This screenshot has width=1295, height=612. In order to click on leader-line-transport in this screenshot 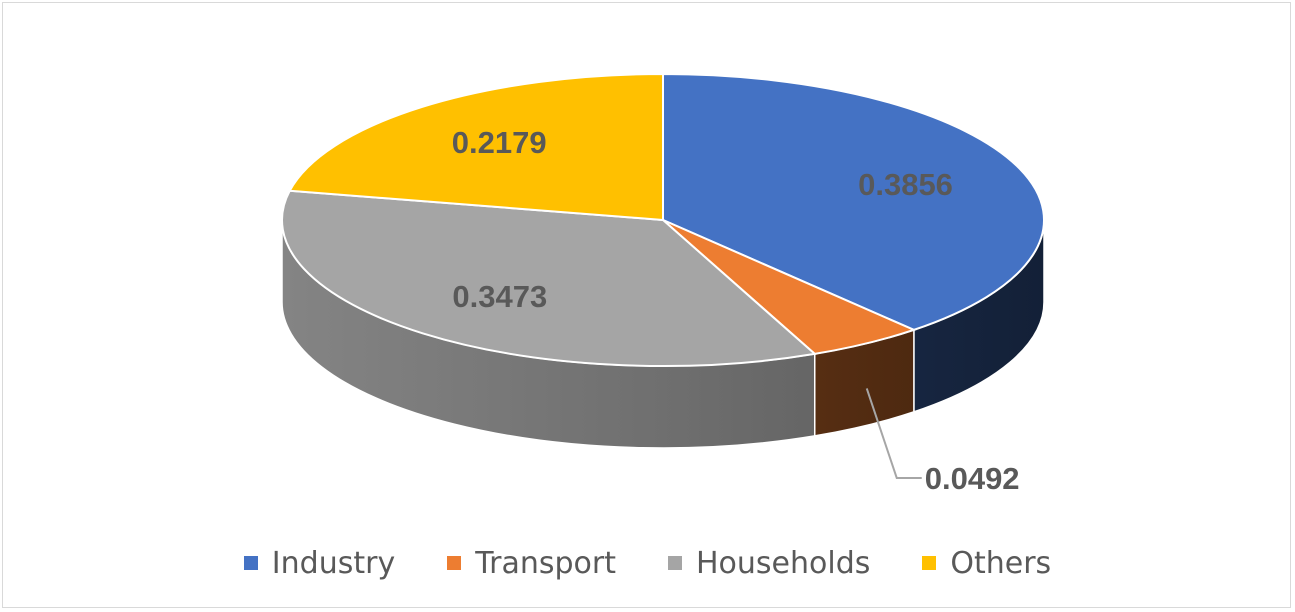, I will do `click(893, 433)`.